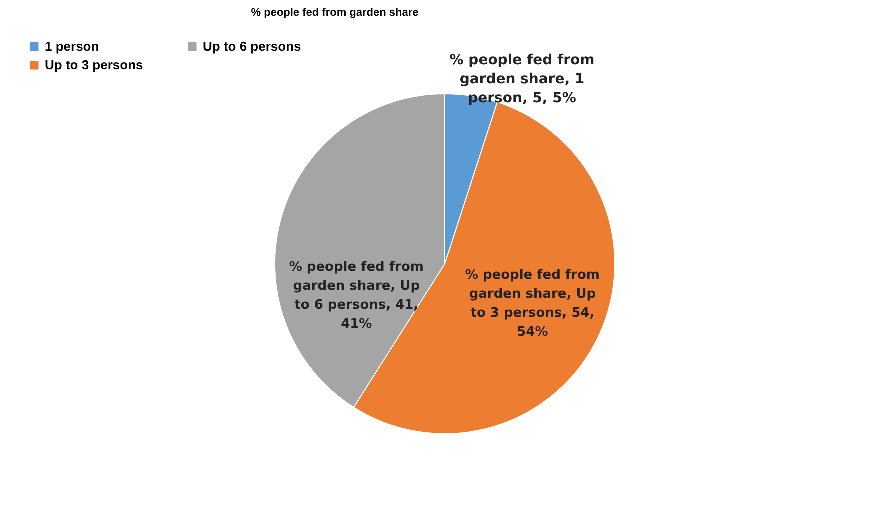  I want to click on data-label: % people fed from garden share, Up to 3 persons, 54, 54%, so click(532, 304).